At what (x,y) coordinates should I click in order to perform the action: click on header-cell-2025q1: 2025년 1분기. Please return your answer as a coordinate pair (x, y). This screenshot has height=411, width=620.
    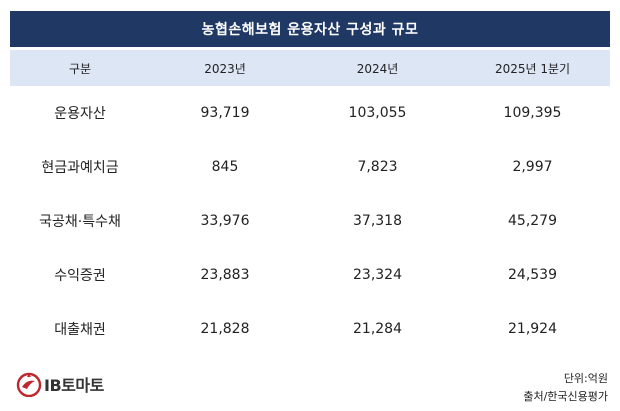
    Looking at the image, I should click on (532, 68).